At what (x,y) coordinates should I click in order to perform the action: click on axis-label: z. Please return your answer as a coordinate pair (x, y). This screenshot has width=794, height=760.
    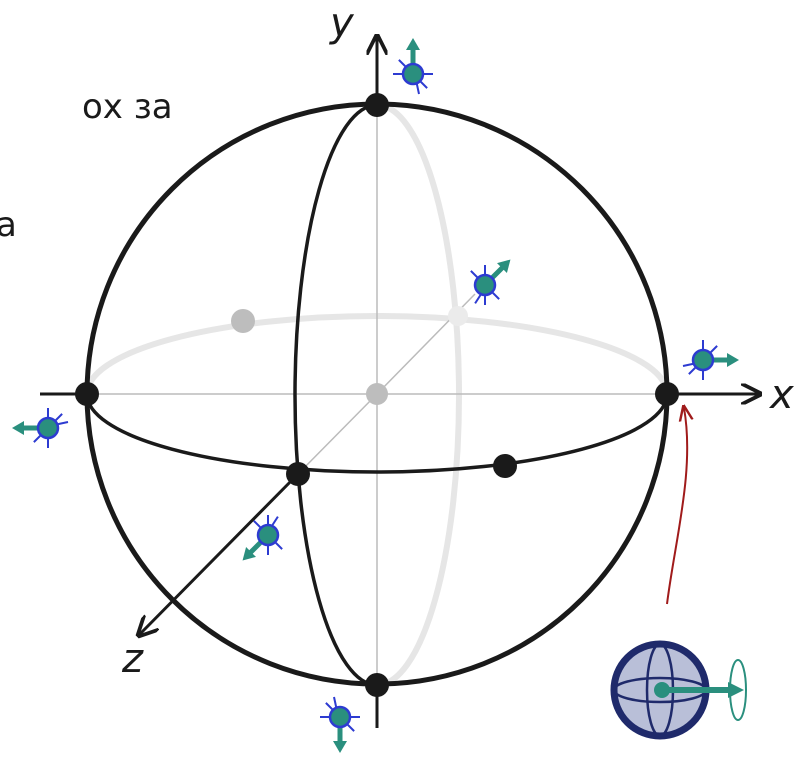
    Looking at the image, I should click on (132, 659).